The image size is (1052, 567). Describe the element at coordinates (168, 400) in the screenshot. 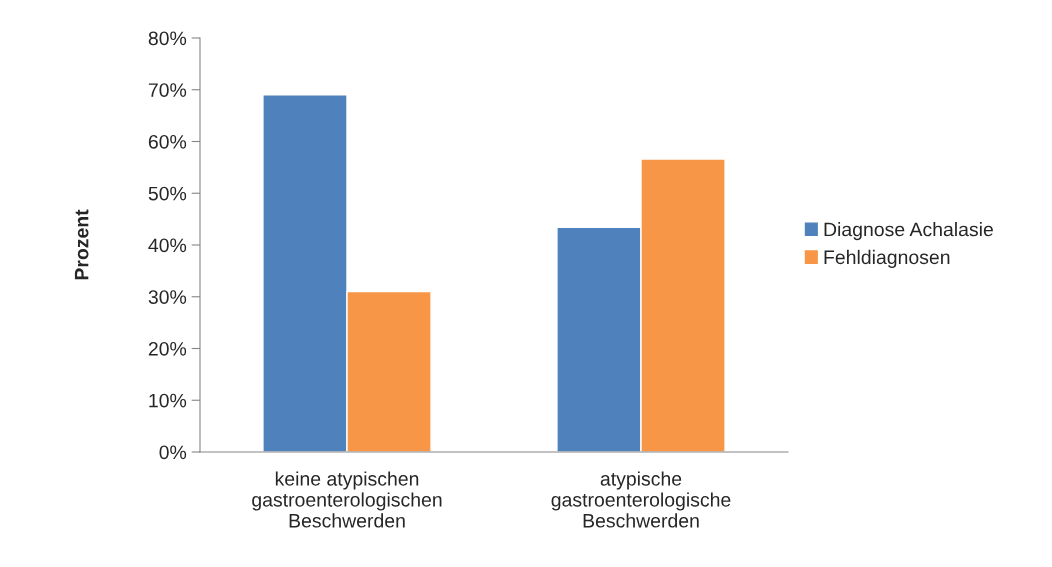

I see `y-tick-label: 10%` at that location.